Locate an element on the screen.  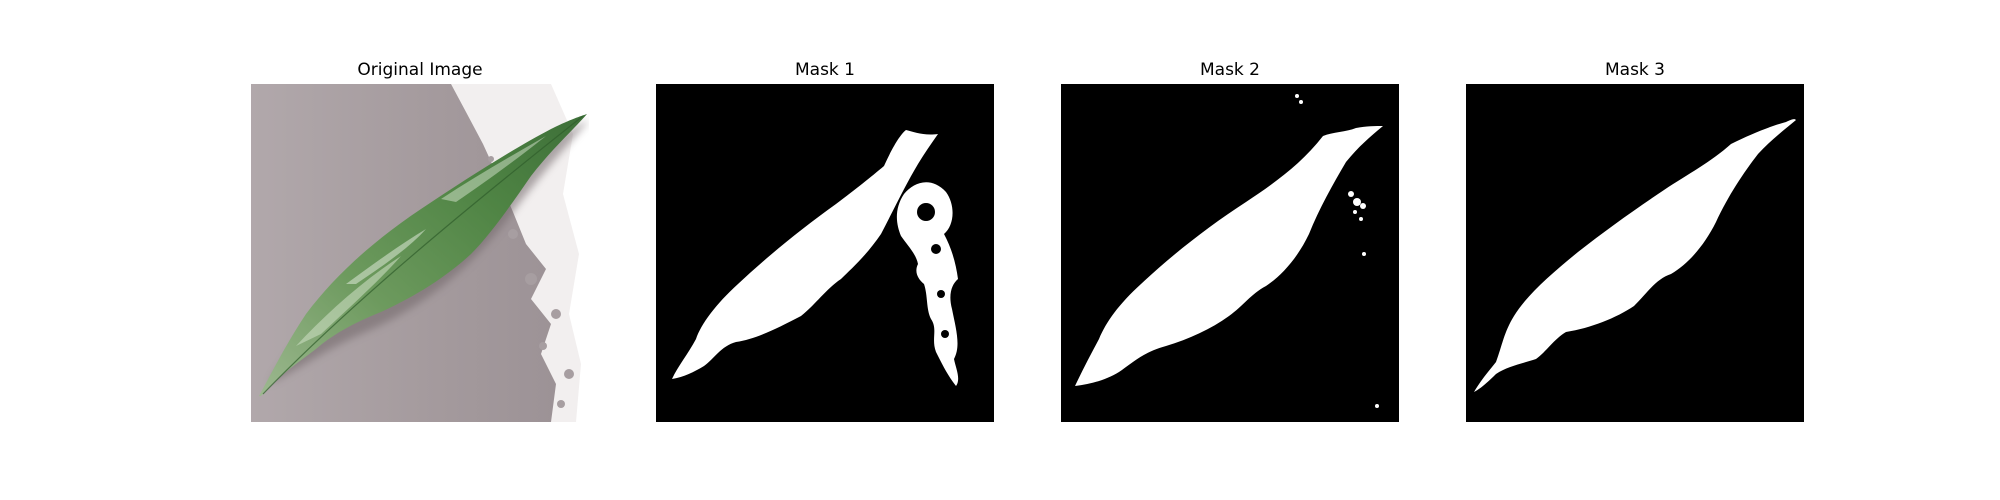
mask-3-image is located at coordinates (1635, 253).